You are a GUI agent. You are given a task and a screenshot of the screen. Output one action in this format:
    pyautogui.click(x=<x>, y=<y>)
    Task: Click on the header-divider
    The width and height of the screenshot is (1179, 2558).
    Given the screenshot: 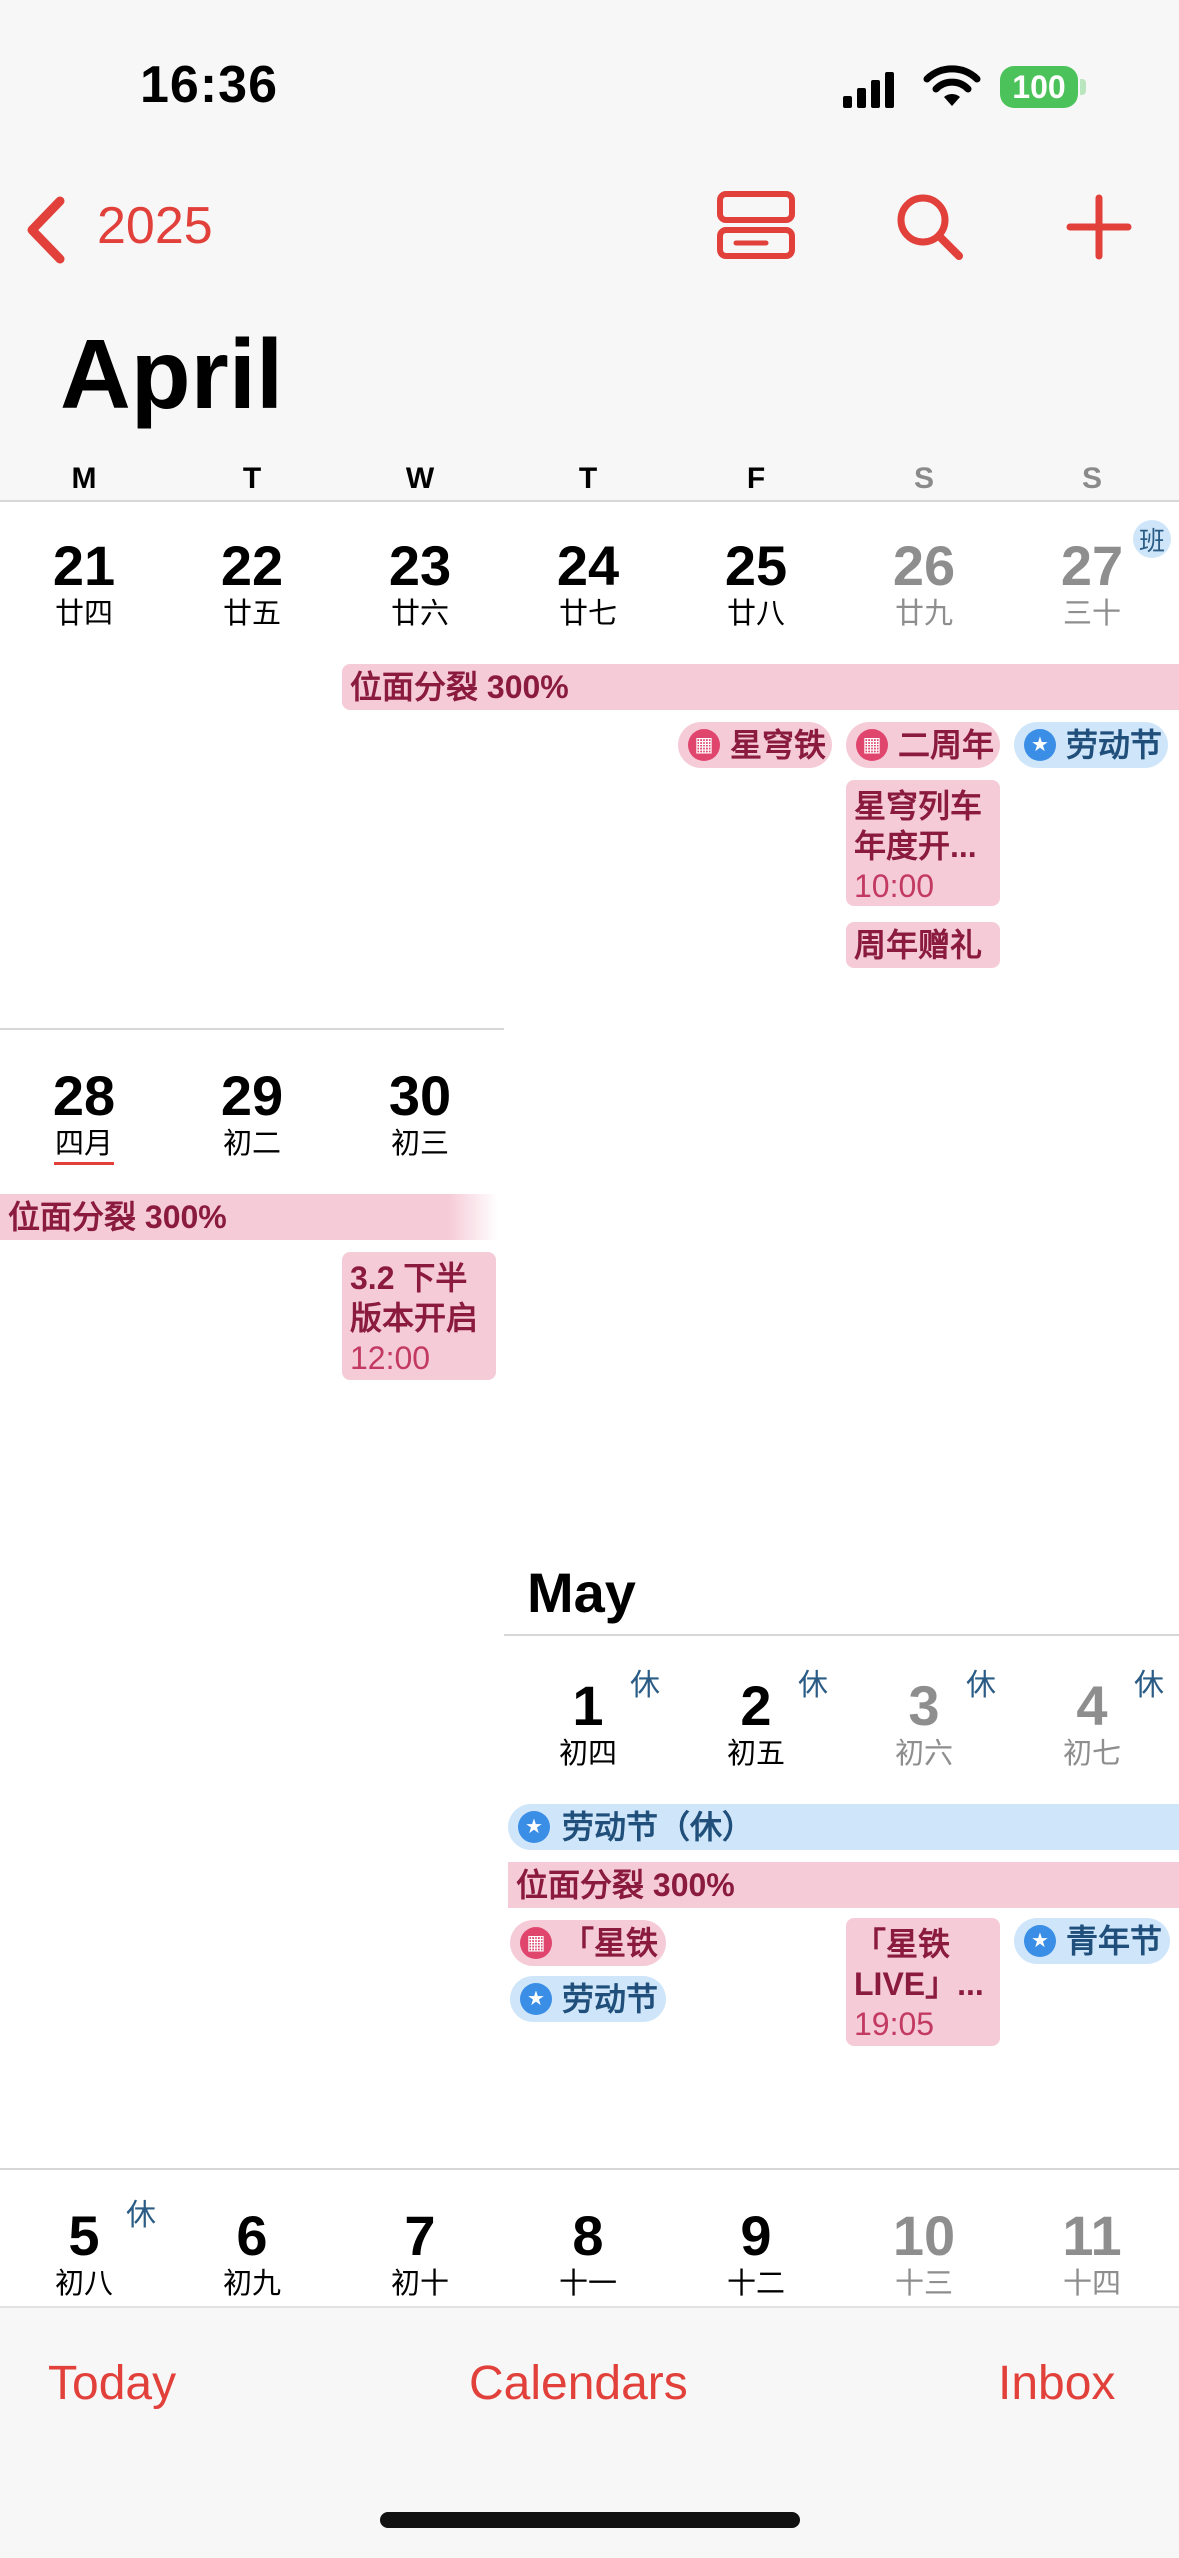 What is the action you would take?
    pyautogui.click(x=589, y=501)
    